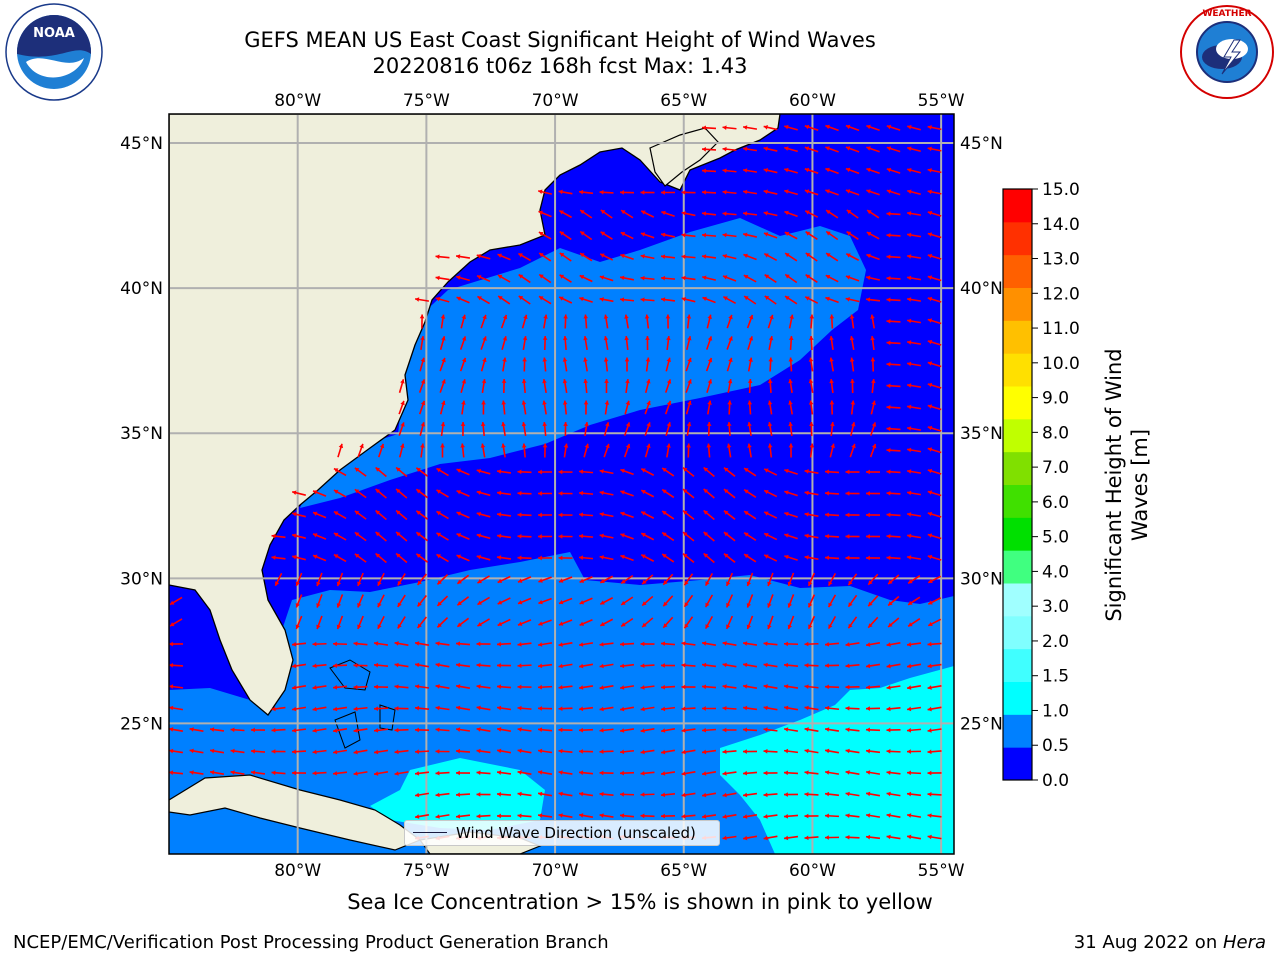 Image resolution: width=1280 pixels, height=960 pixels. I want to click on colorbar-tick-label: 0.5, so click(1055, 746).